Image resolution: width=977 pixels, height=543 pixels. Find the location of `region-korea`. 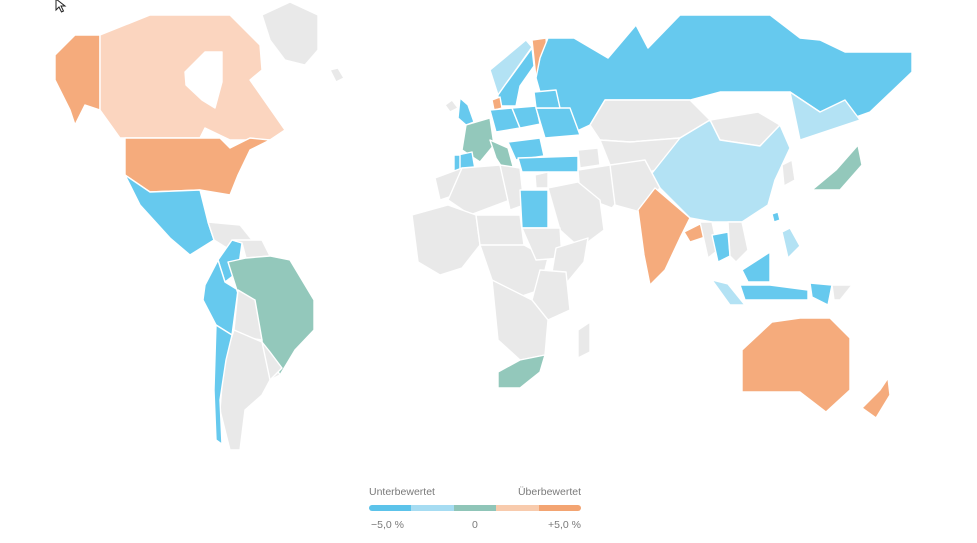

region-korea is located at coordinates (788, 173).